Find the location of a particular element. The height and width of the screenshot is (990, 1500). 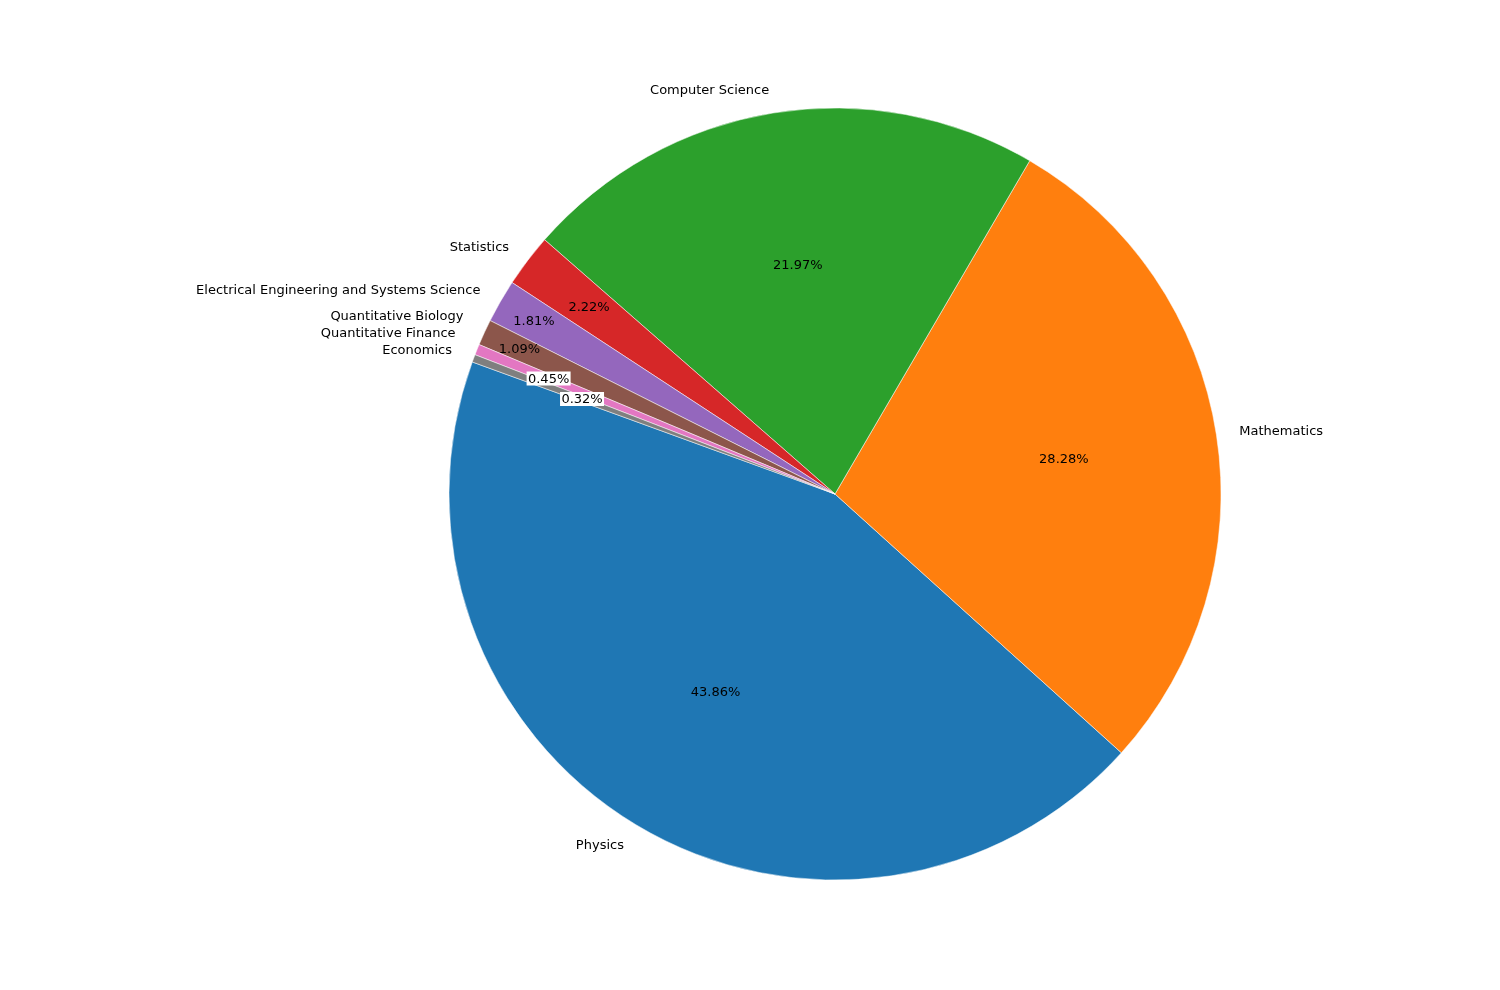

slice-label: Economics is located at coordinates (417, 350).